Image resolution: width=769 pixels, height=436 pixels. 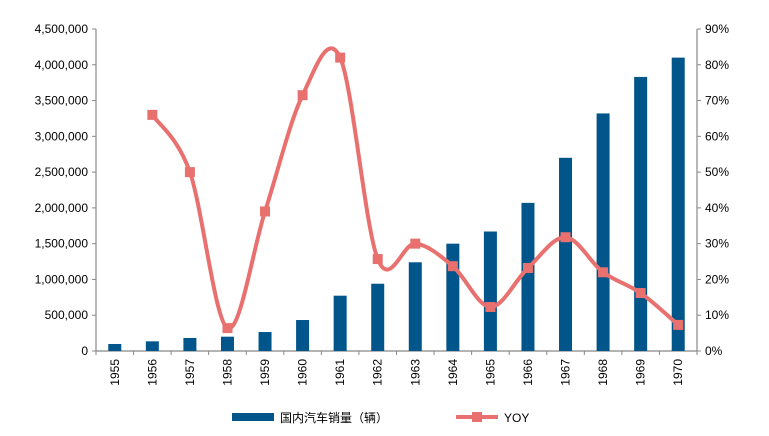 I want to click on x-tick-label: 1963, so click(x=415, y=372).